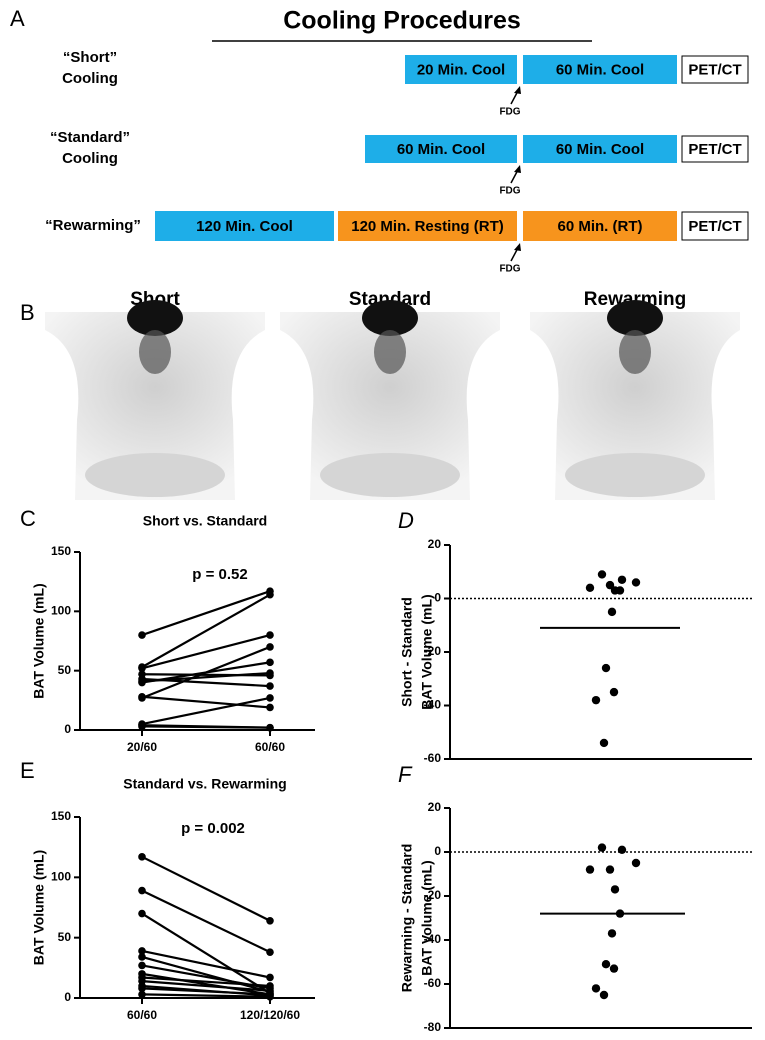 This screenshot has height=1040, width=765. What do you see at coordinates (213, 828) in the screenshot?
I see `annotation: p = 0.002` at bounding box center [213, 828].